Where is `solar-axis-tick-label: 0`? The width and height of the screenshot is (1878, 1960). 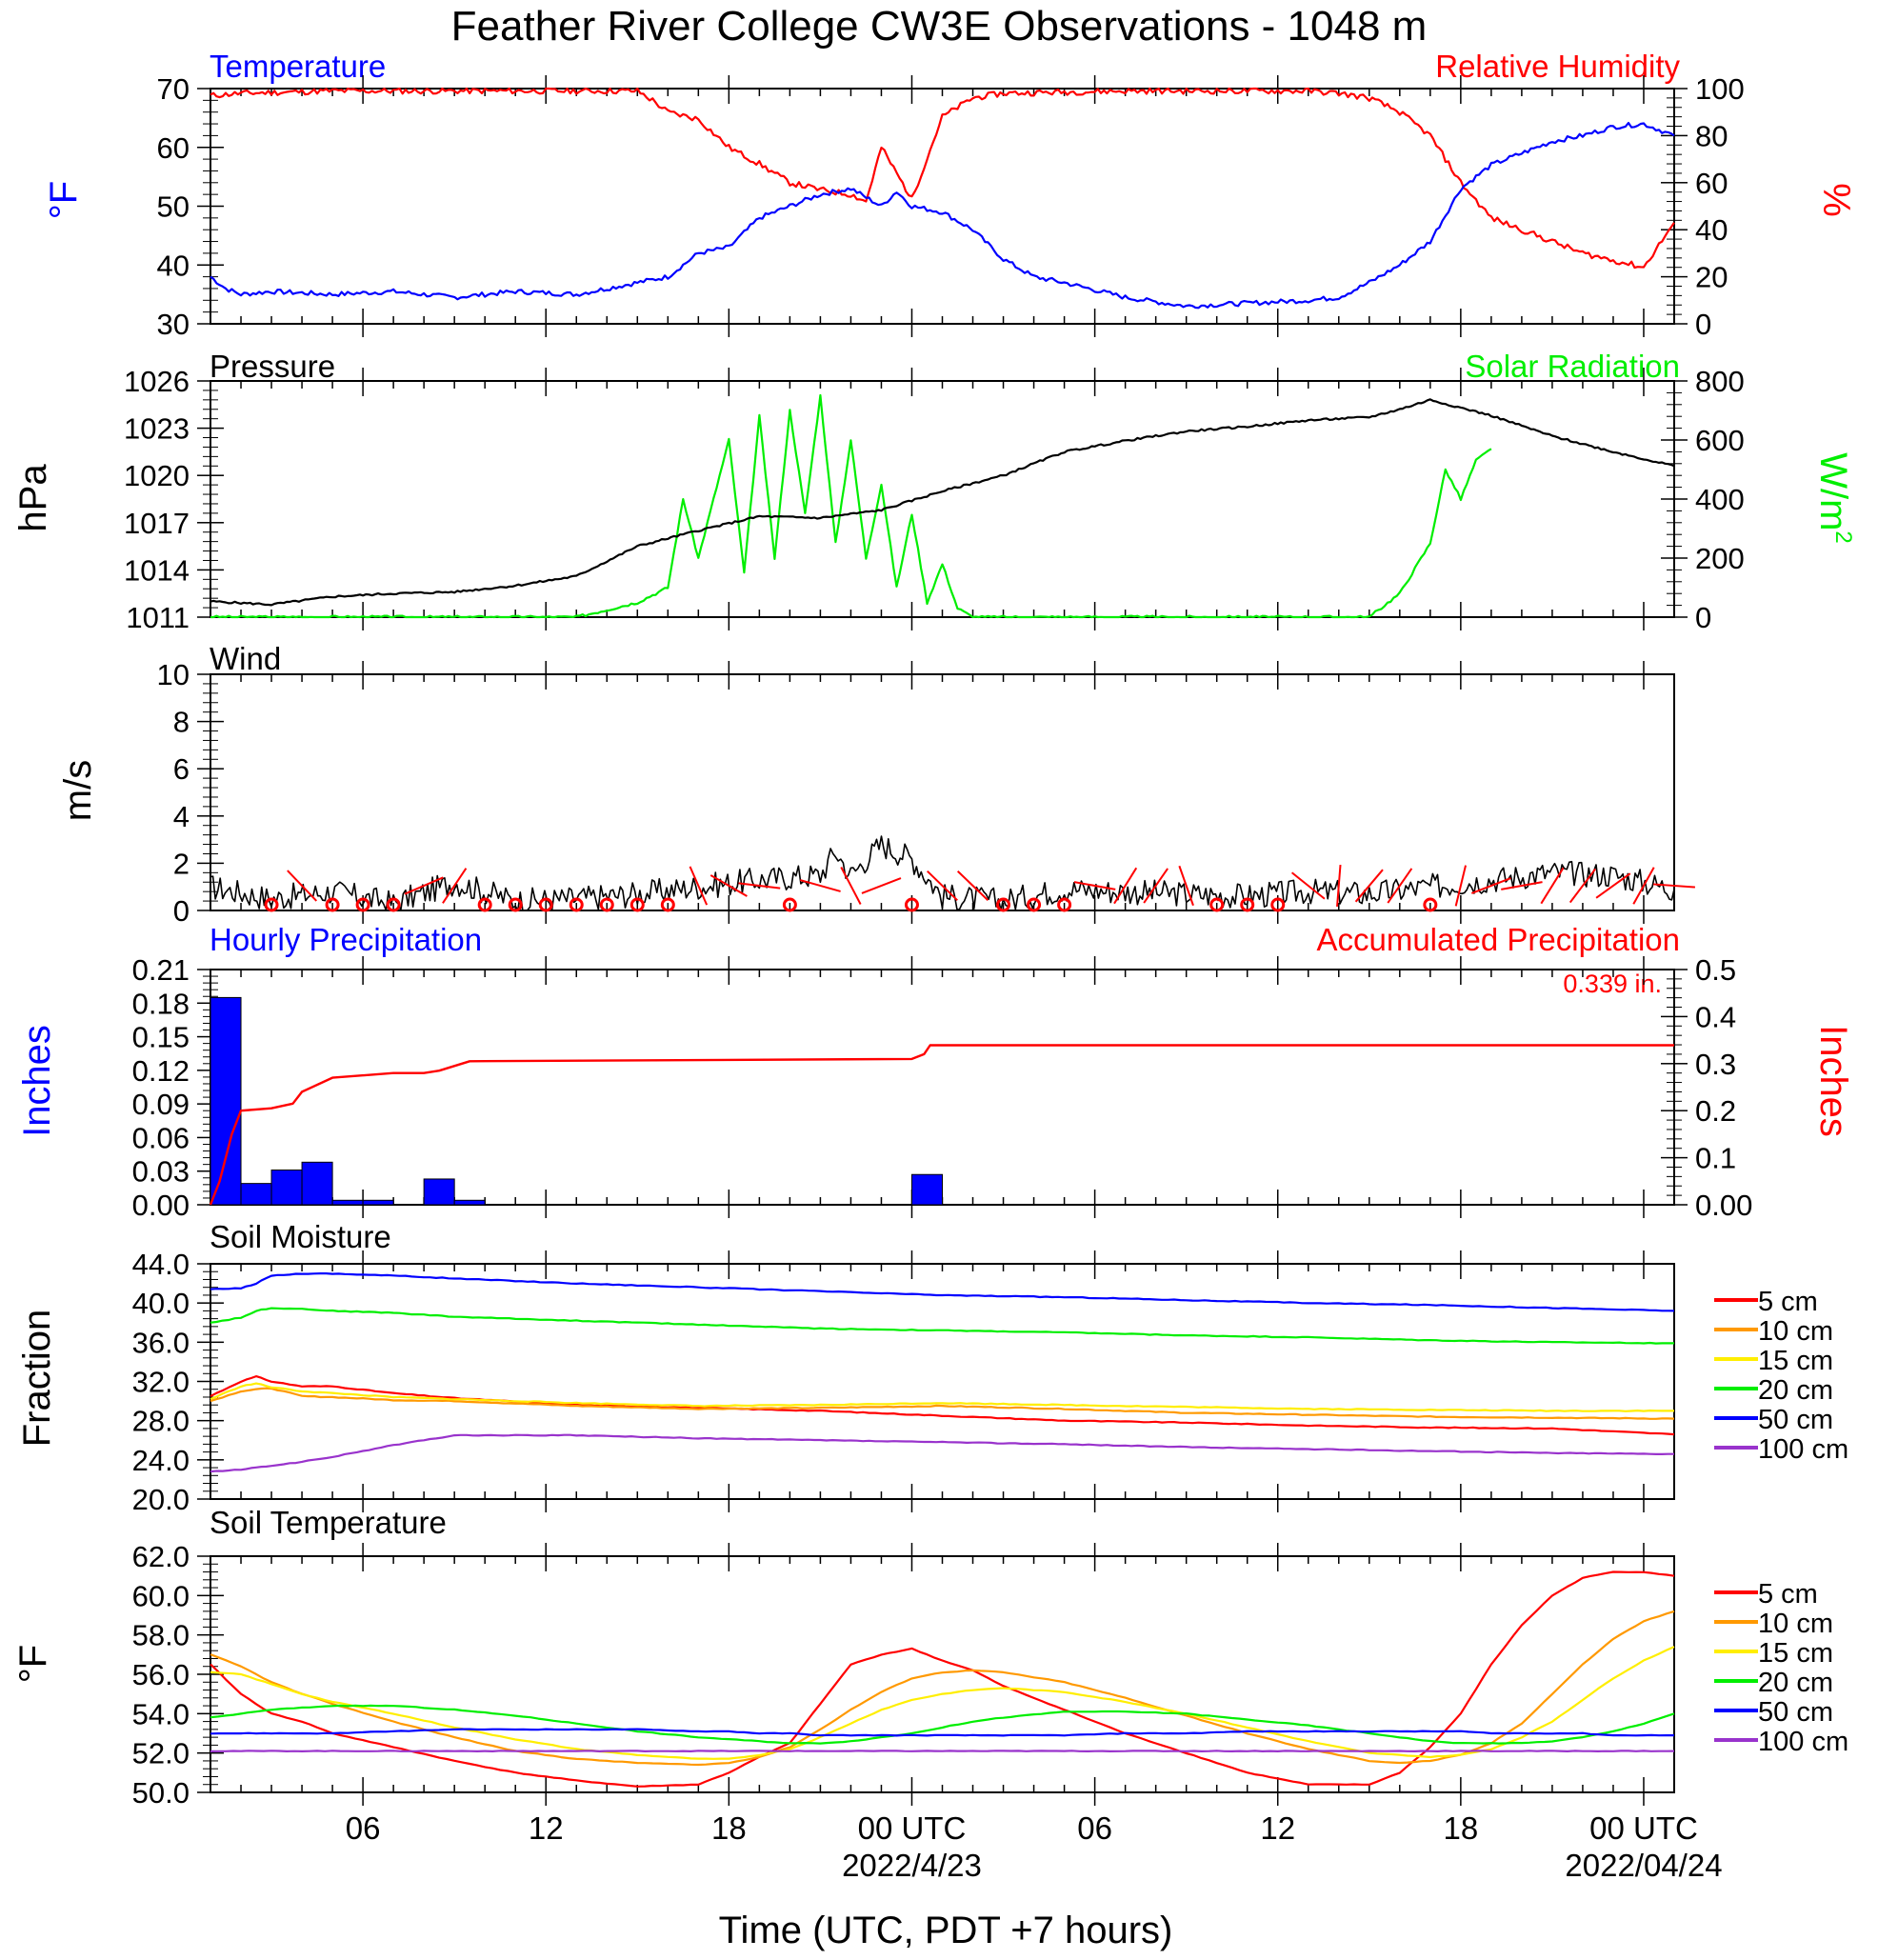 solar-axis-tick-label: 0 is located at coordinates (1703, 617).